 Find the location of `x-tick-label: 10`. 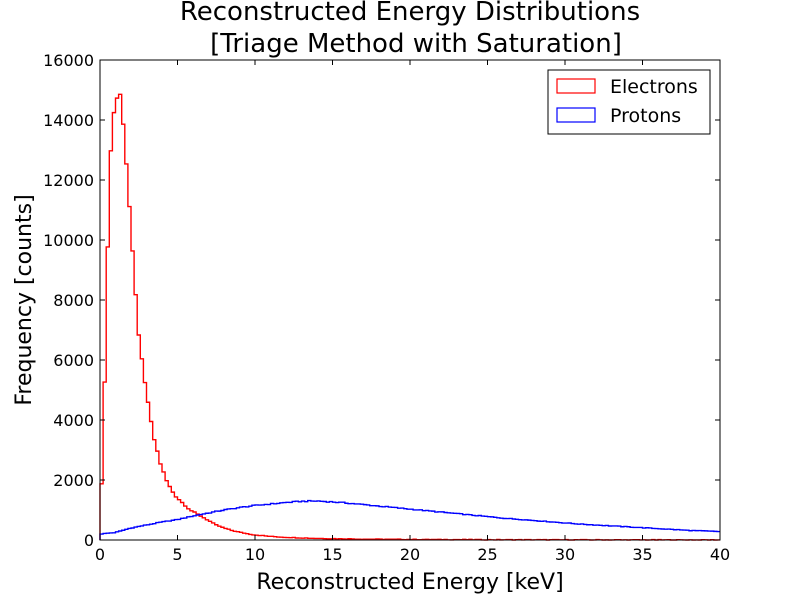

x-tick-label: 10 is located at coordinates (255, 554).